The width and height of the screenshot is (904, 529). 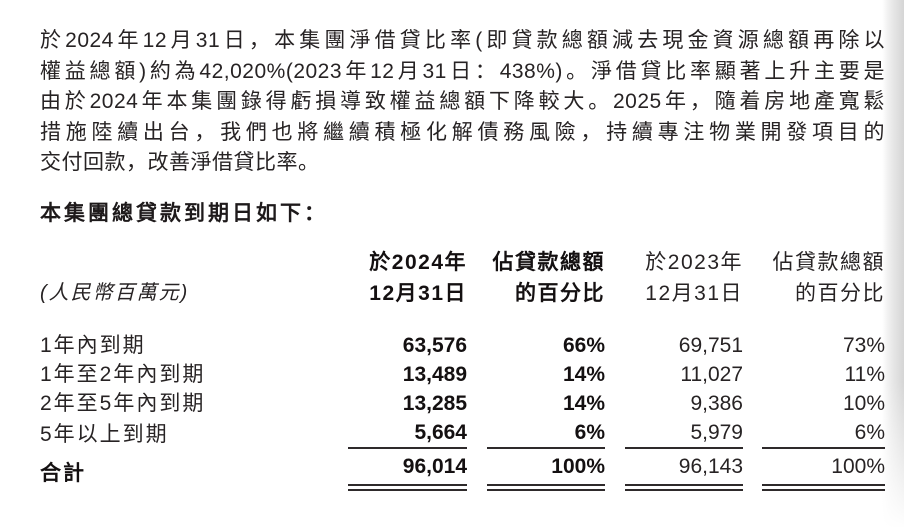 I want to click on row-label: 2年至5年內到期, so click(x=123, y=403).